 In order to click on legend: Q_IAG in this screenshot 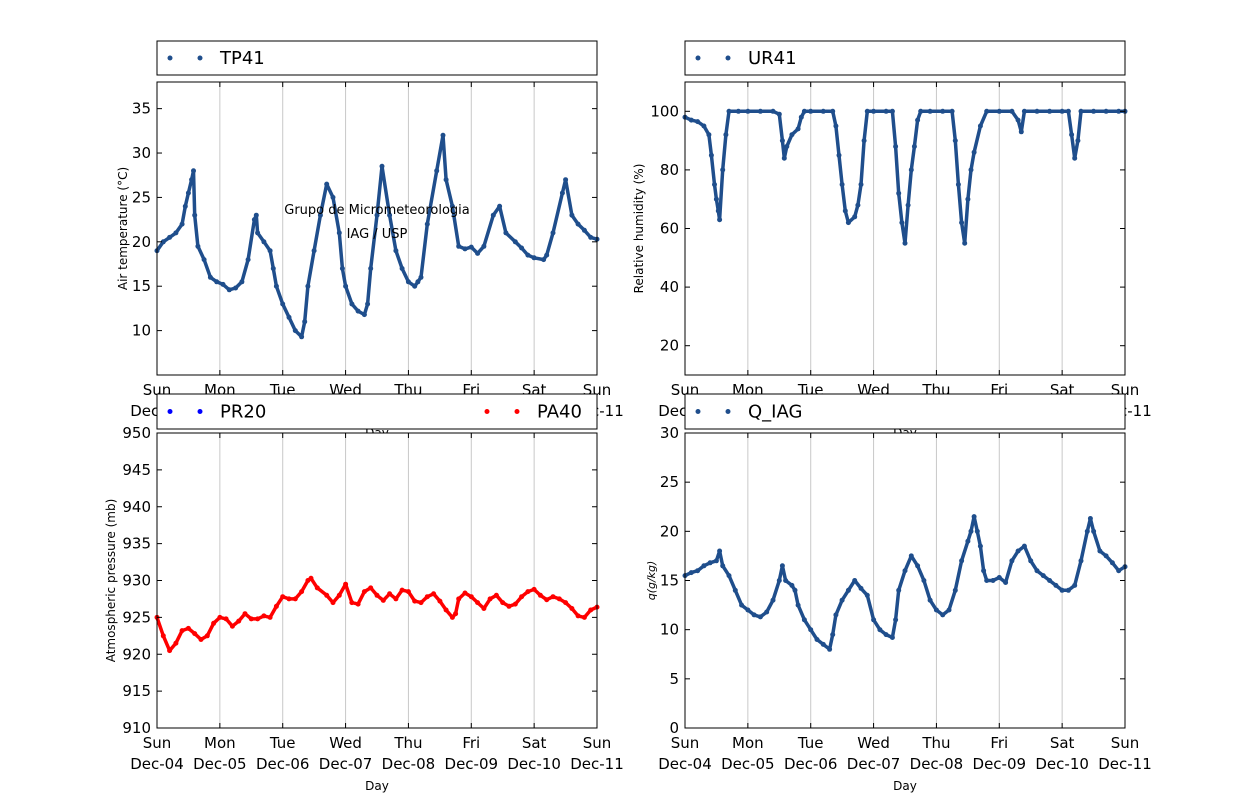, I will do `click(905, 411)`.